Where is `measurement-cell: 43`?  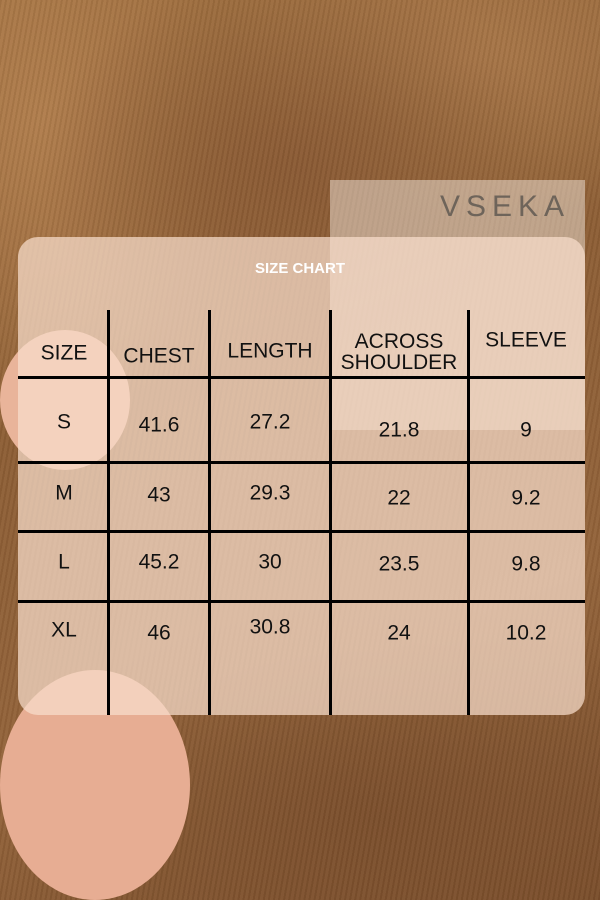
measurement-cell: 43 is located at coordinates (159, 495).